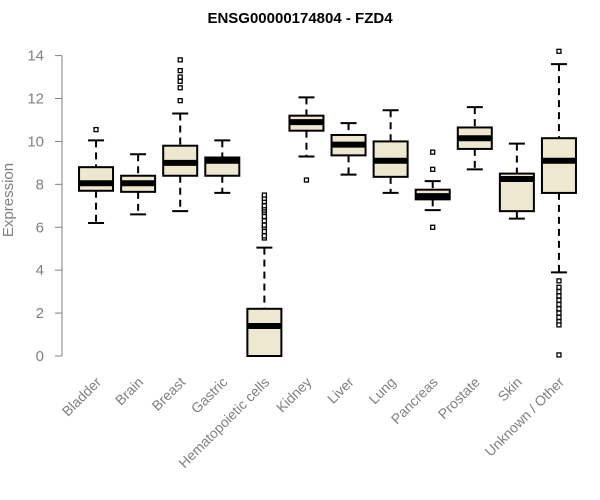 Image resolution: width=600 pixels, height=500 pixels. I want to click on box-kidney, so click(306, 139).